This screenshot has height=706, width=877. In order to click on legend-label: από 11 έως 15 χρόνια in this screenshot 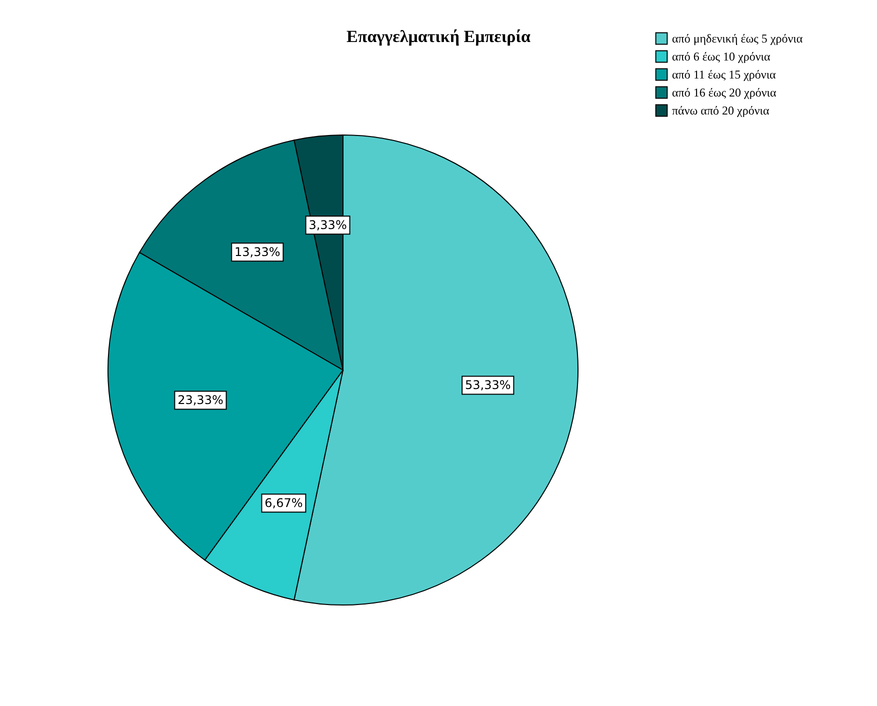, I will do `click(724, 75)`.